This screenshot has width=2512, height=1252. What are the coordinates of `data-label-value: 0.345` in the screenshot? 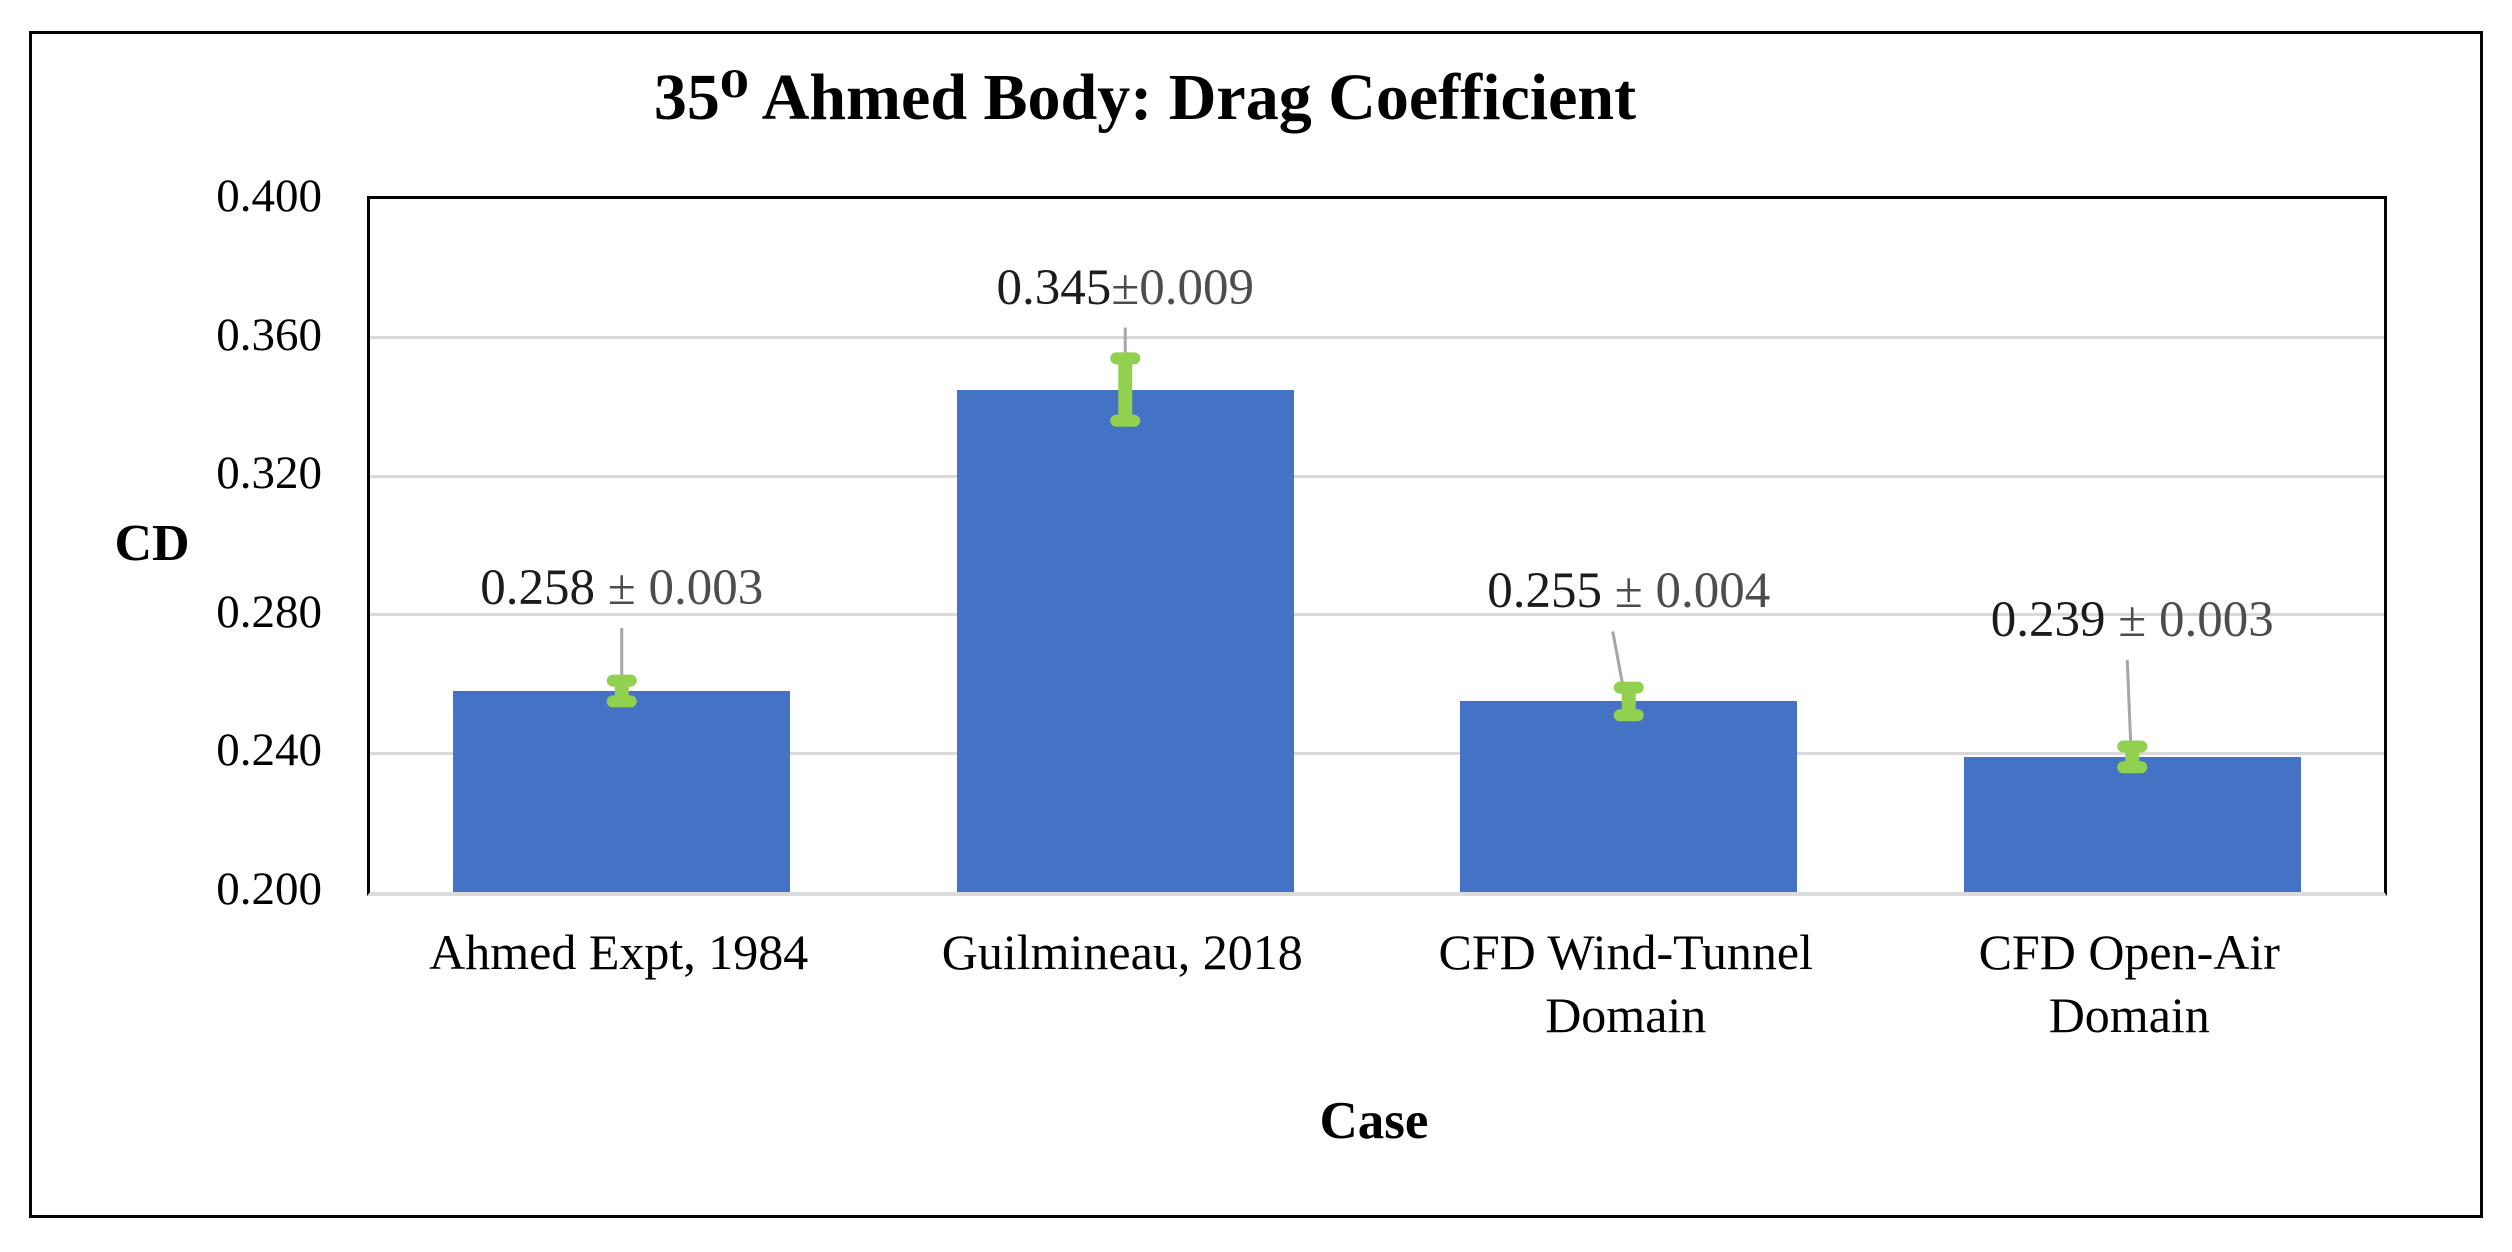 It's located at (1054, 287).